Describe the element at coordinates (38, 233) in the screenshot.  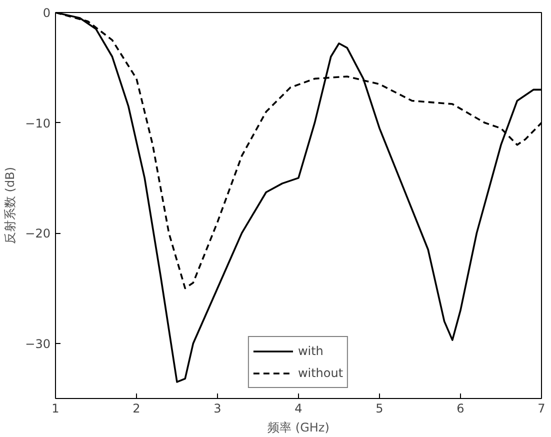
I see `y-tick-label: −20` at that location.